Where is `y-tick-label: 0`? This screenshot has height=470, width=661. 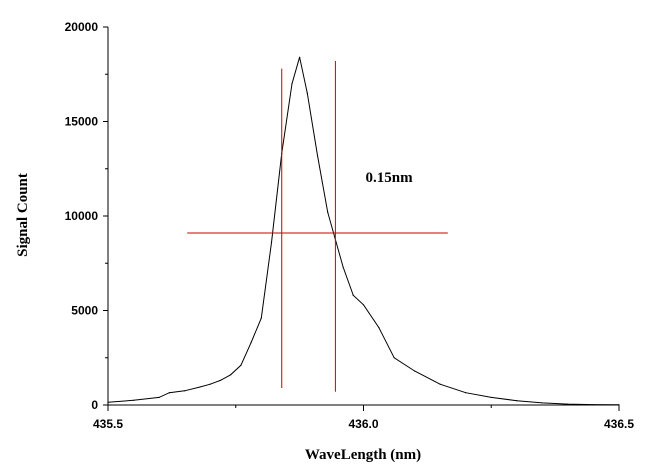 y-tick-label: 0 is located at coordinates (94, 405).